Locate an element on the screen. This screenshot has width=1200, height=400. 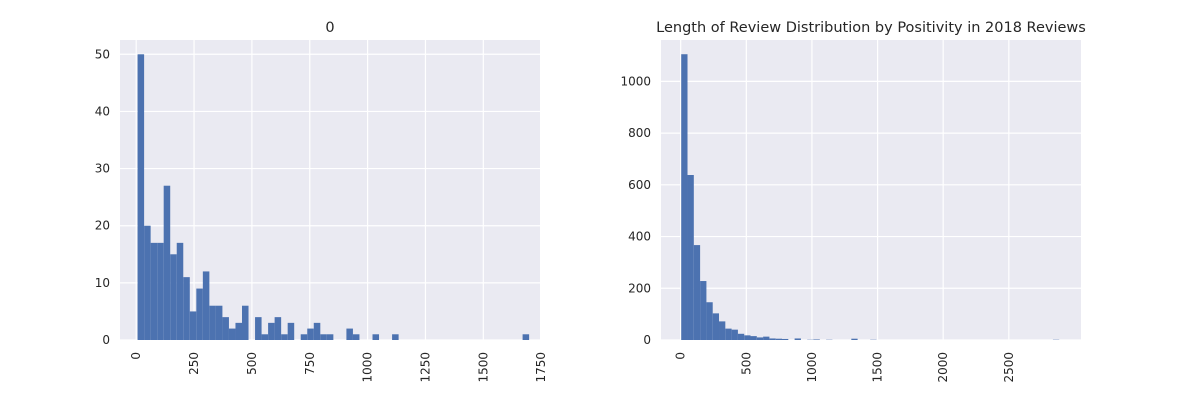
y-tick-label: 40 is located at coordinates (102, 111).